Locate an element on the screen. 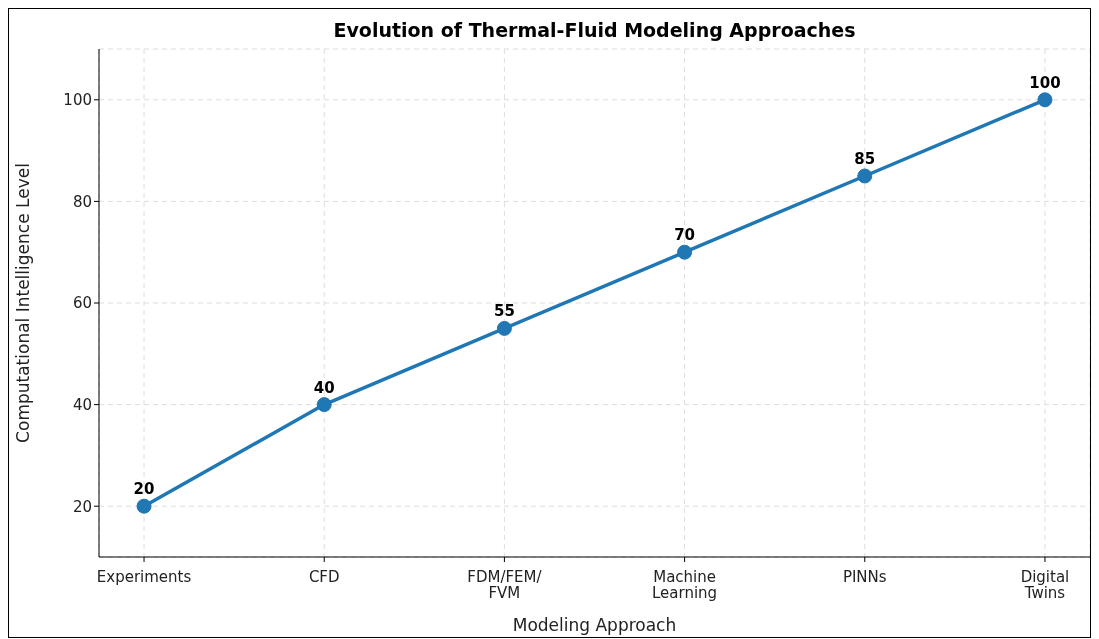 This screenshot has height=639, width=1099. data-label: 85 is located at coordinates (865, 159).